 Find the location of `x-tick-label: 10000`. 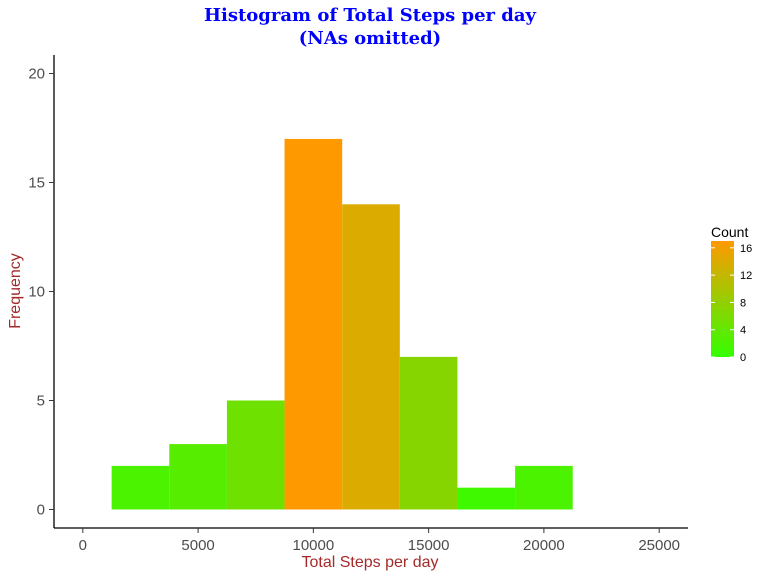

x-tick-label: 10000 is located at coordinates (314, 545).